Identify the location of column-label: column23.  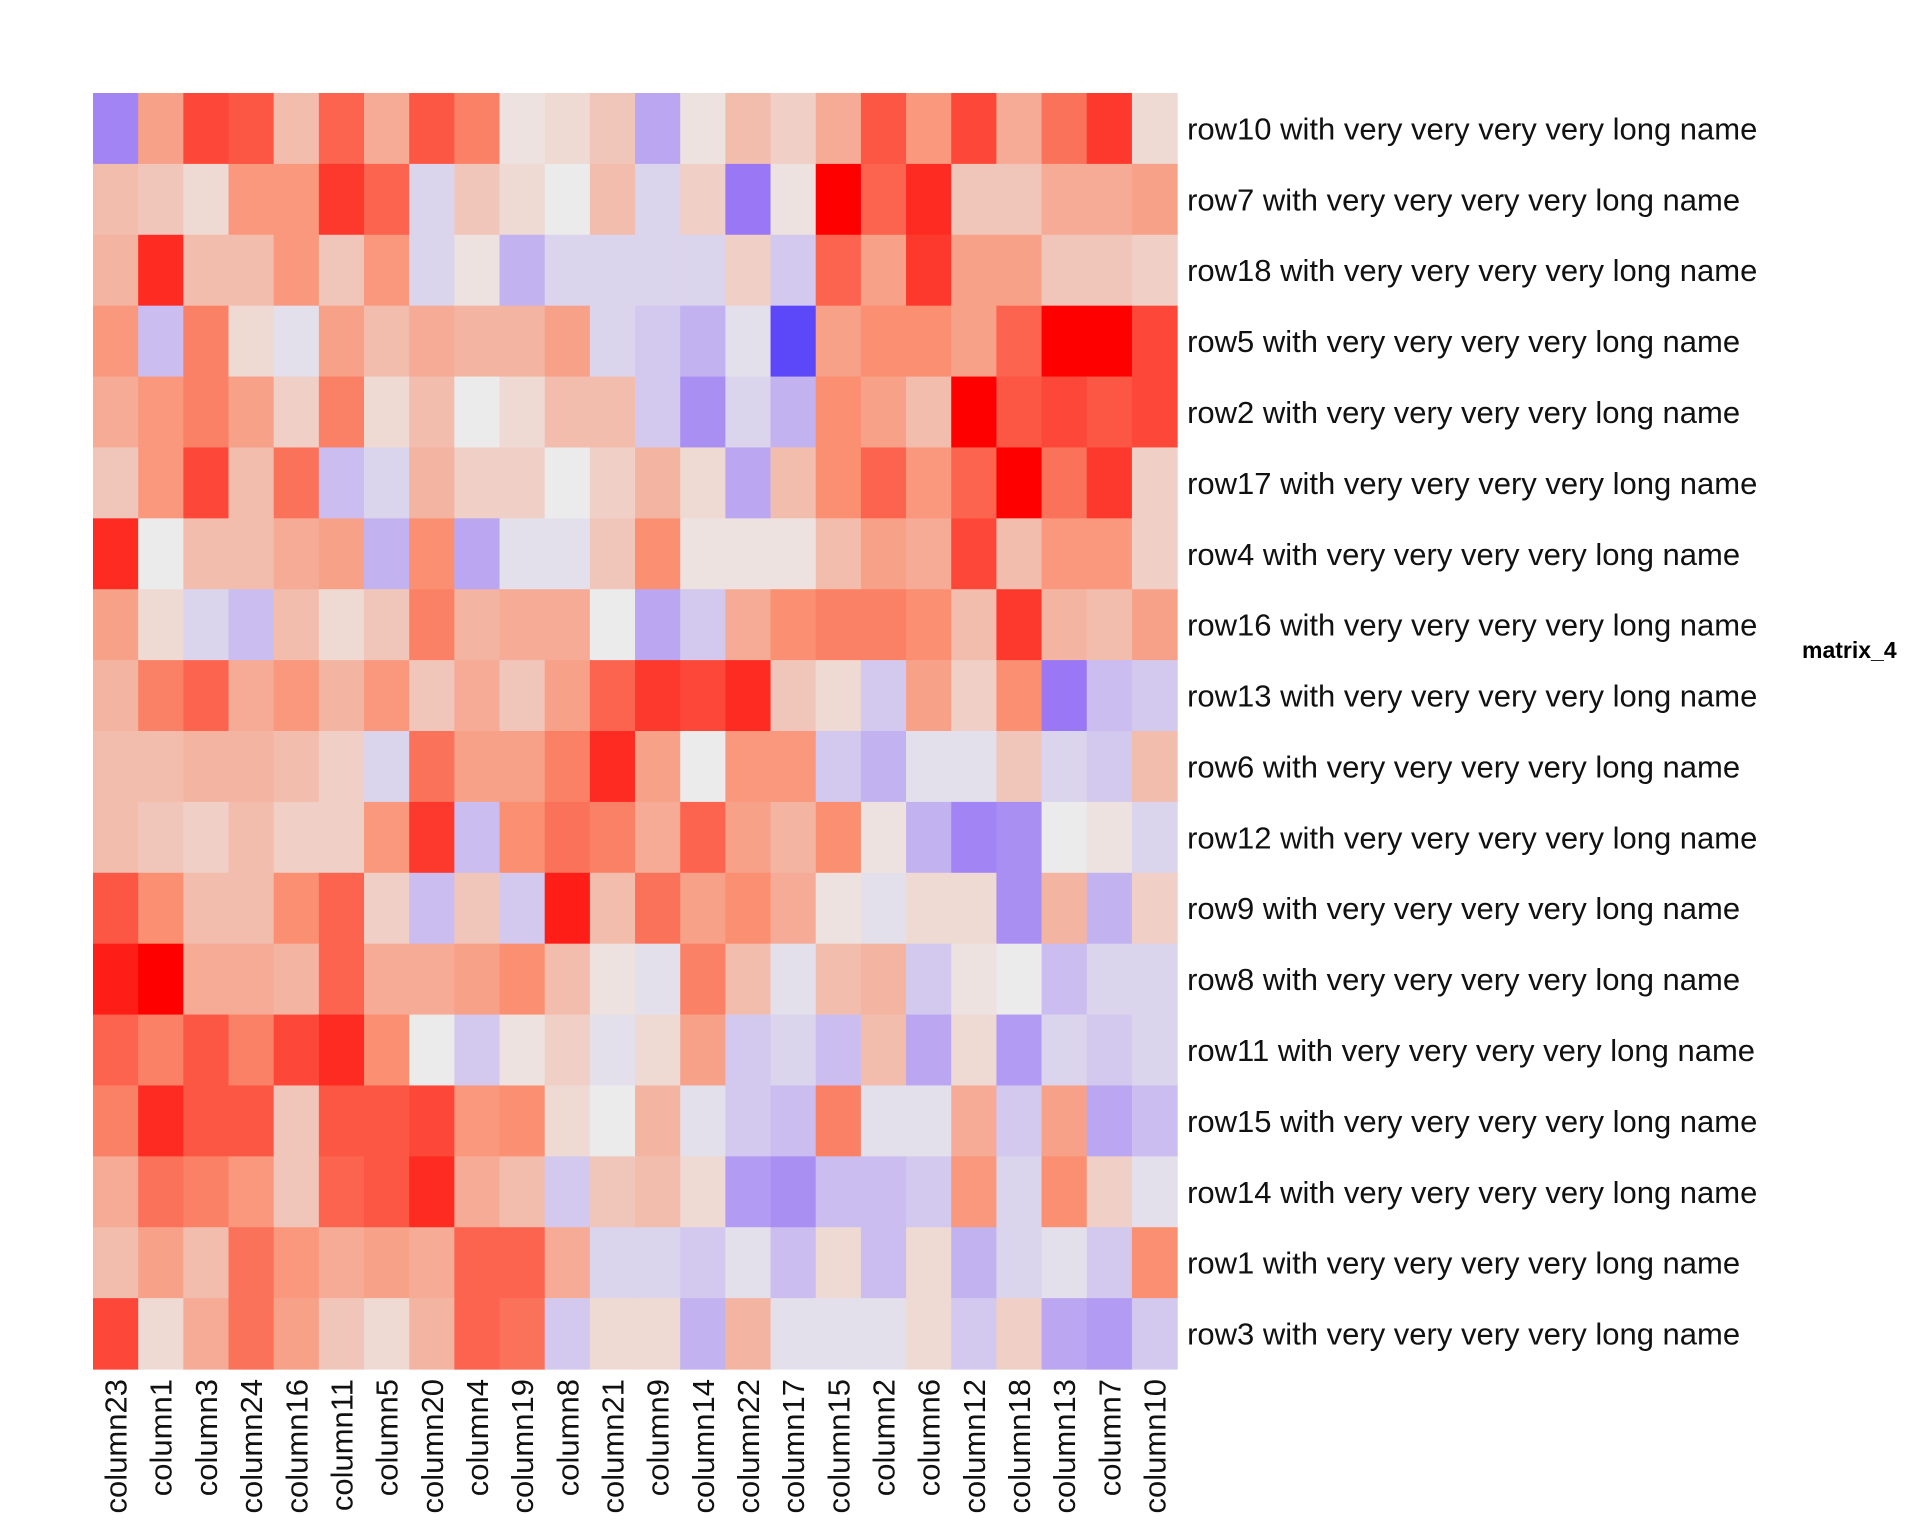
(116, 1446).